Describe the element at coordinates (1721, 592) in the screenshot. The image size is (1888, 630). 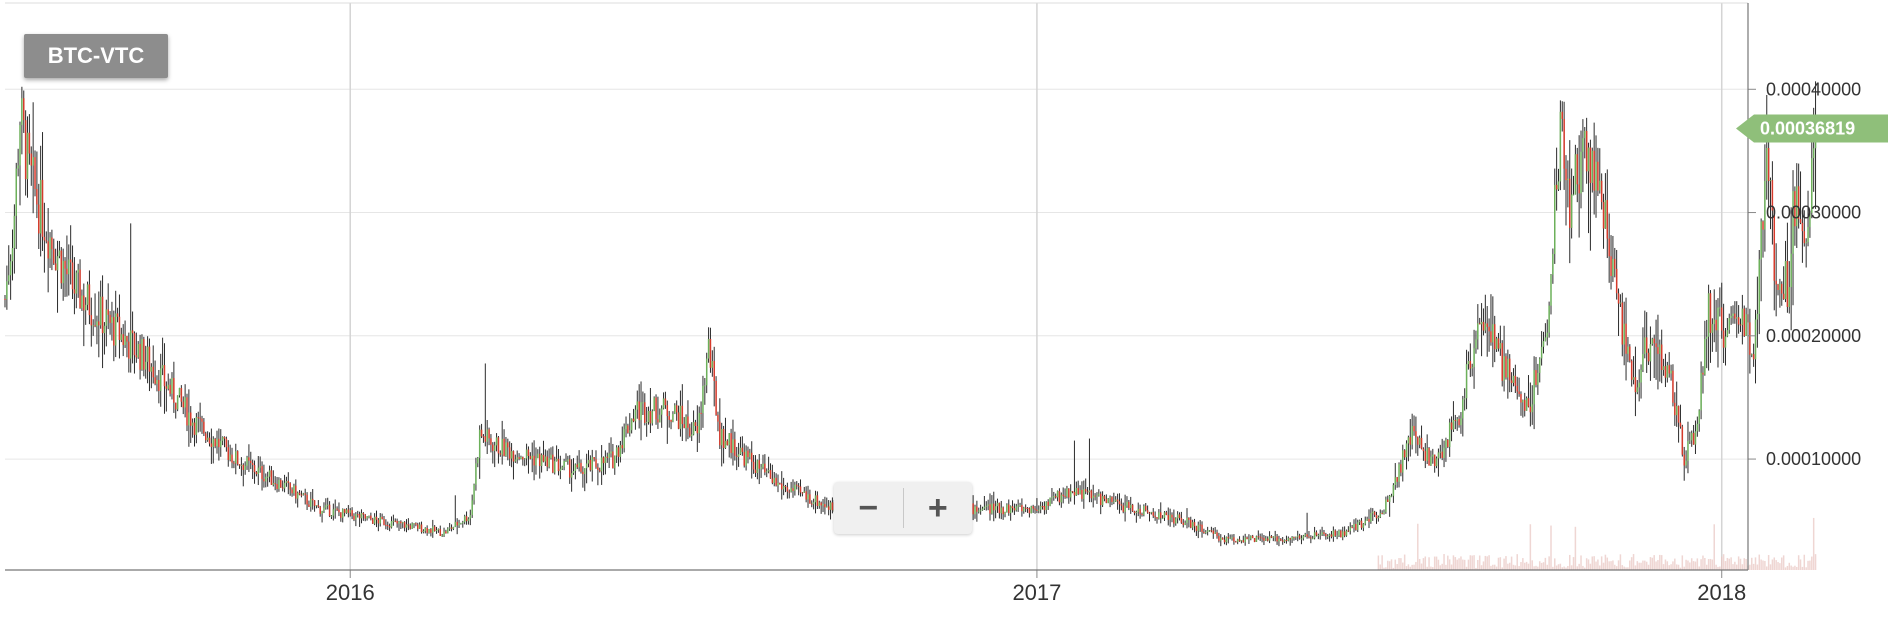
I see `x-tick-label: 2018` at that location.